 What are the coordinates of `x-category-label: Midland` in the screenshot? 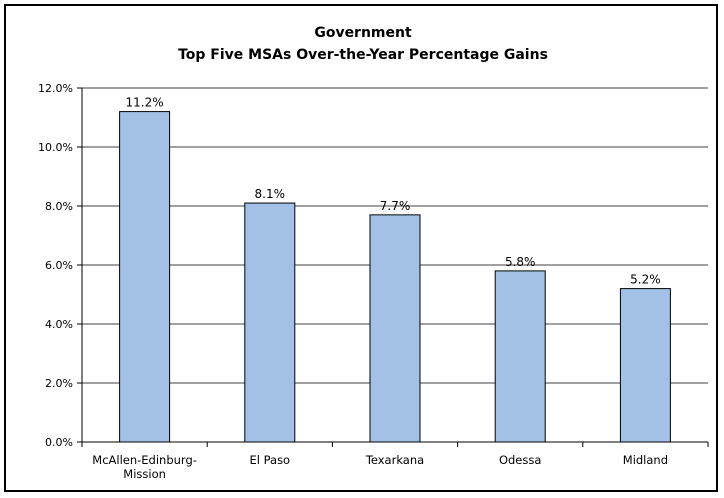 It's located at (645, 460).